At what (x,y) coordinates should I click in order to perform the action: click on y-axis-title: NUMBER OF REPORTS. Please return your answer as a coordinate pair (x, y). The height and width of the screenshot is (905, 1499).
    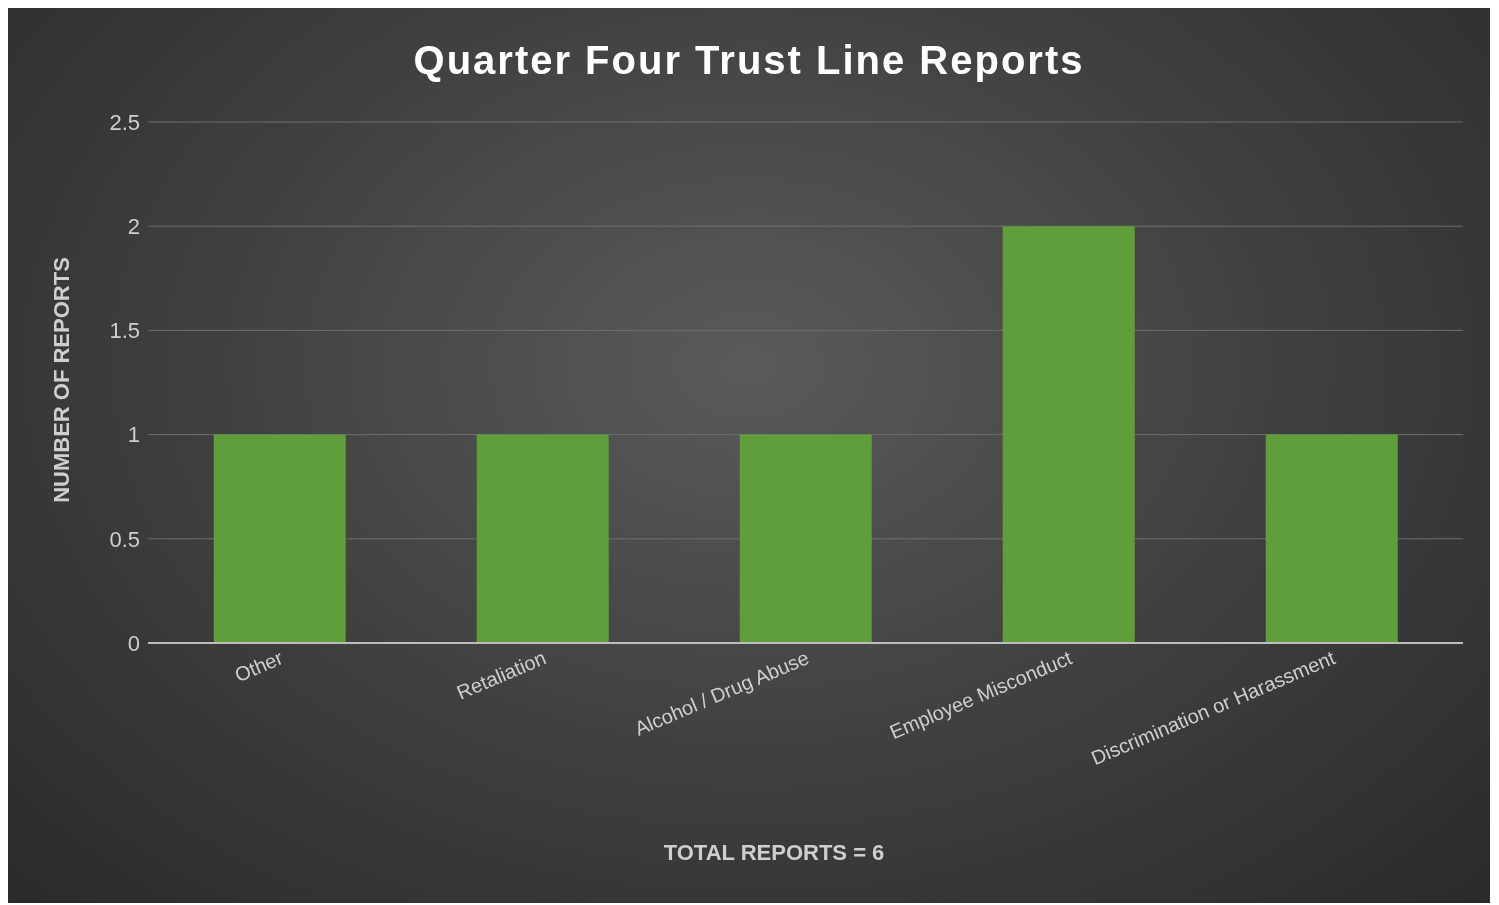
    Looking at the image, I should click on (62, 380).